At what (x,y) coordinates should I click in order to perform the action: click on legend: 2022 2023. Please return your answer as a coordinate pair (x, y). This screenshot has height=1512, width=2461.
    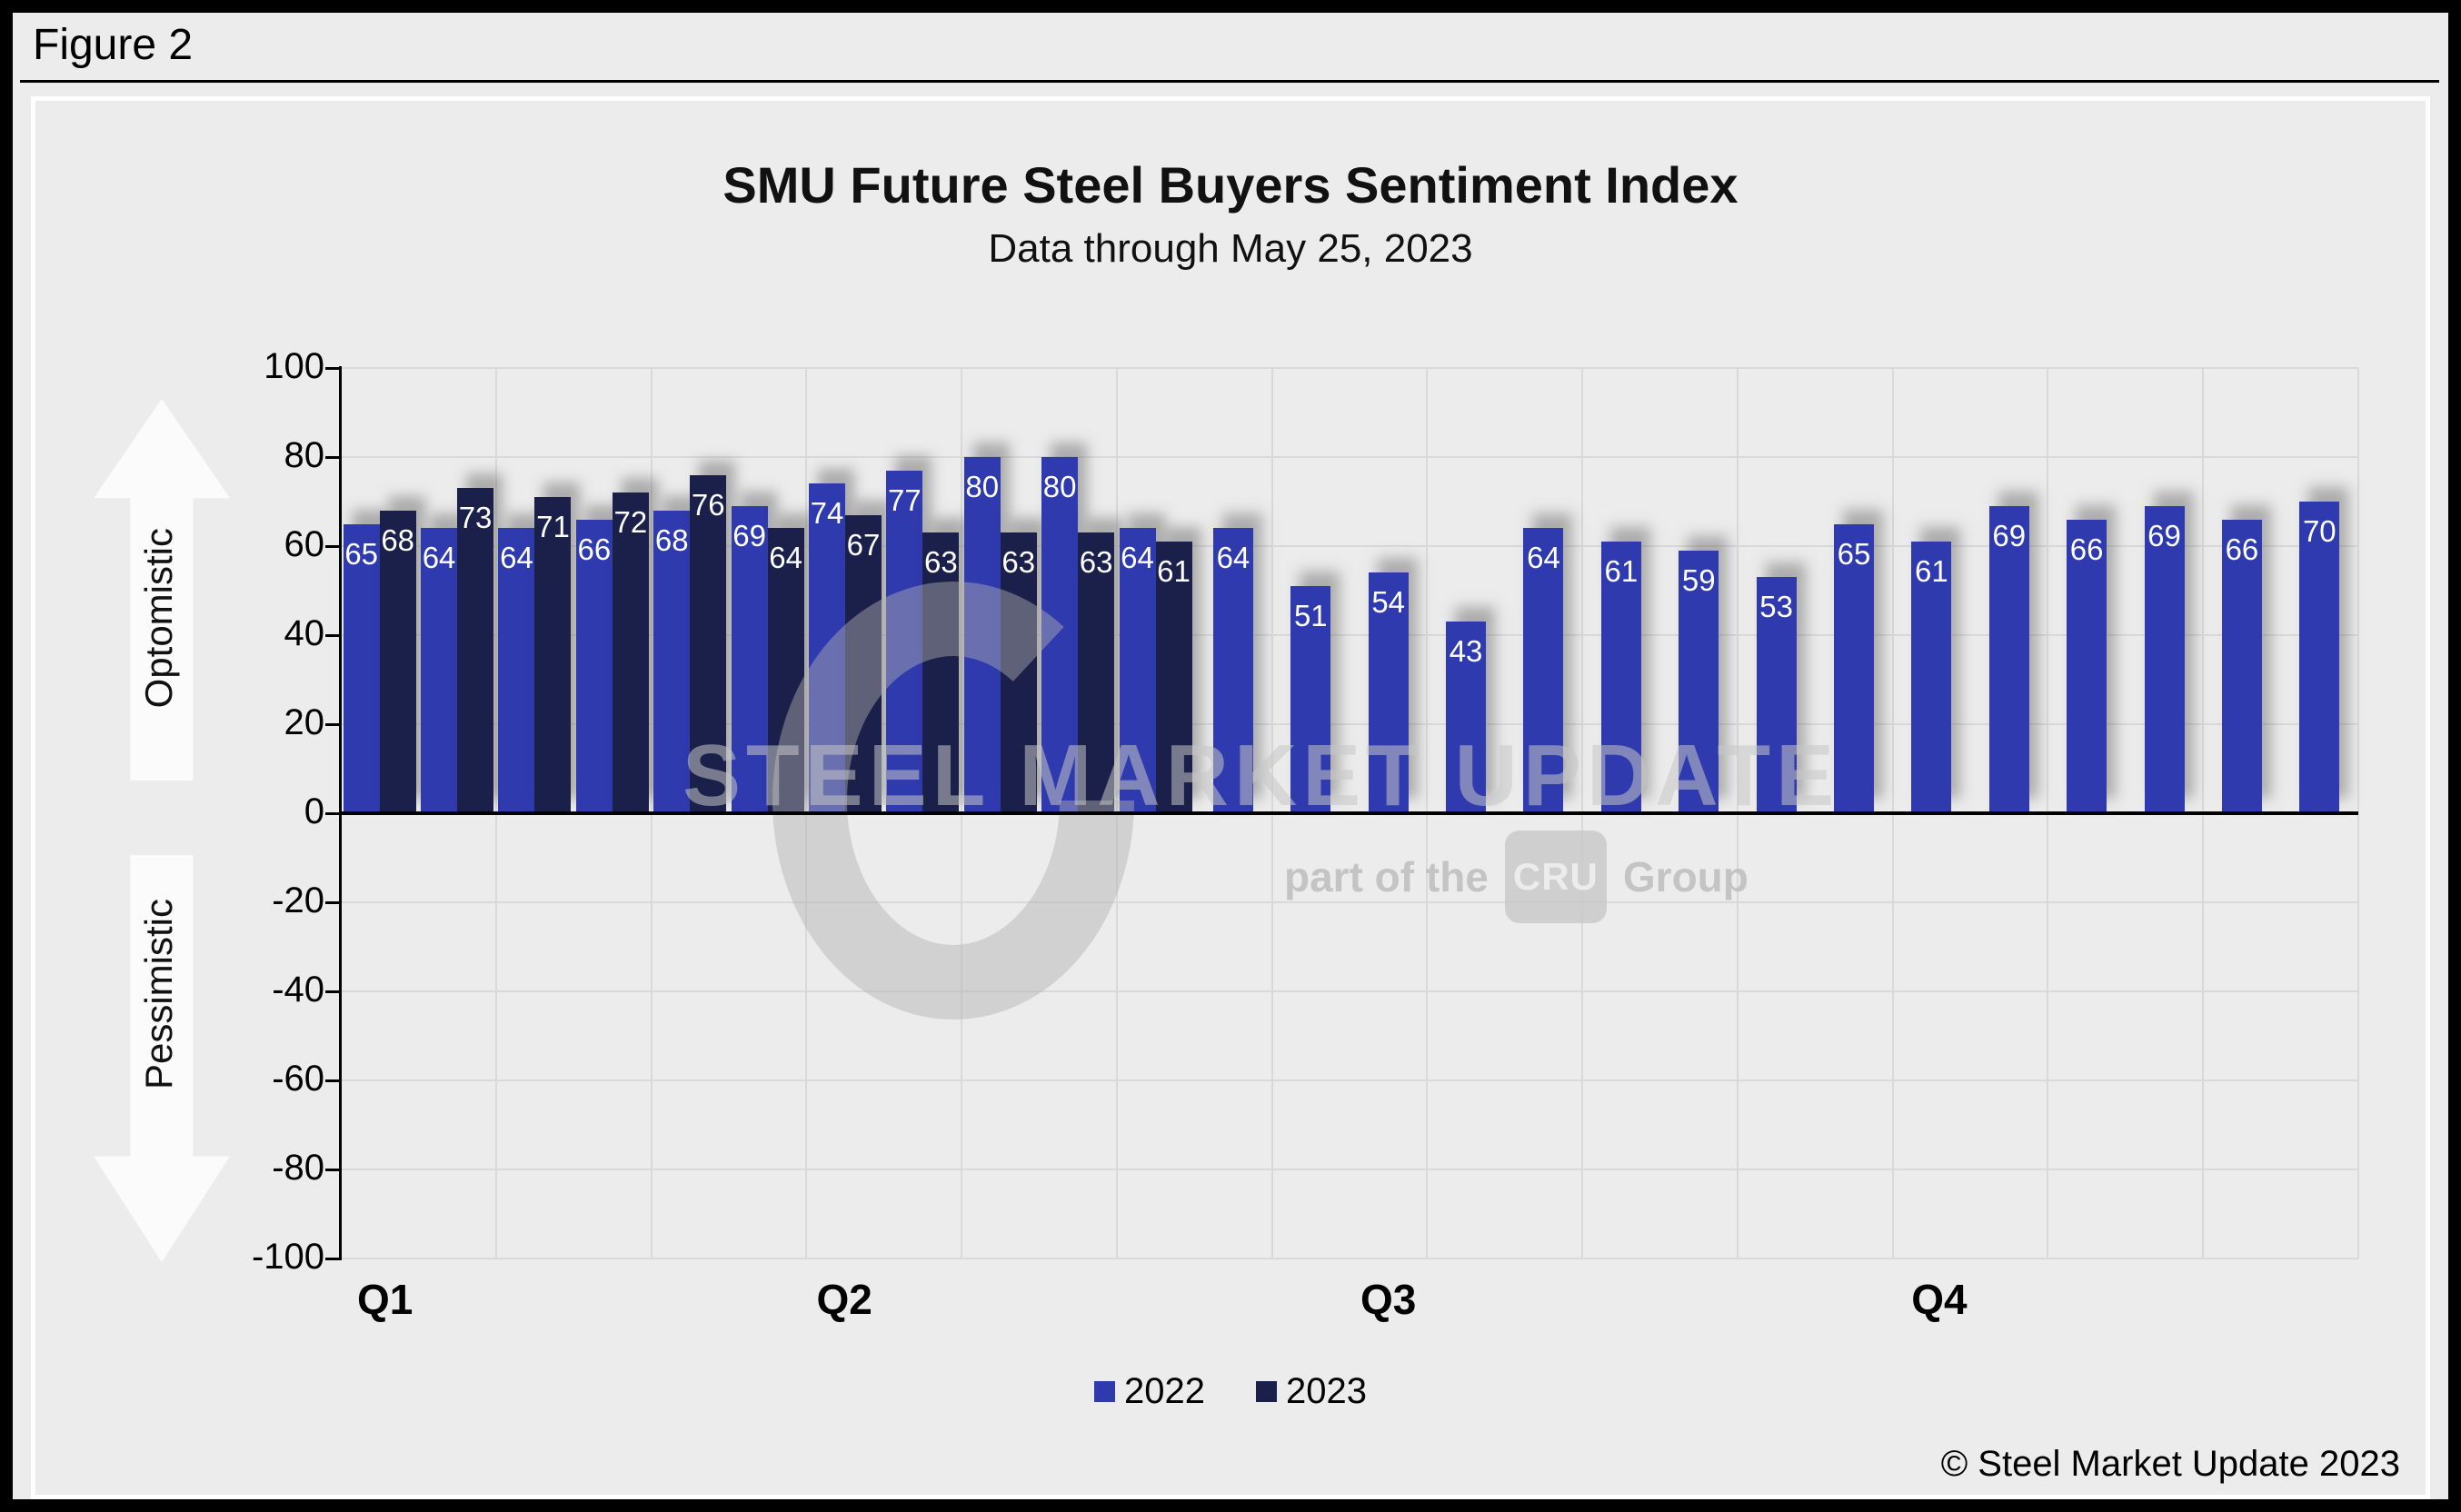
    Looking at the image, I should click on (1230, 1391).